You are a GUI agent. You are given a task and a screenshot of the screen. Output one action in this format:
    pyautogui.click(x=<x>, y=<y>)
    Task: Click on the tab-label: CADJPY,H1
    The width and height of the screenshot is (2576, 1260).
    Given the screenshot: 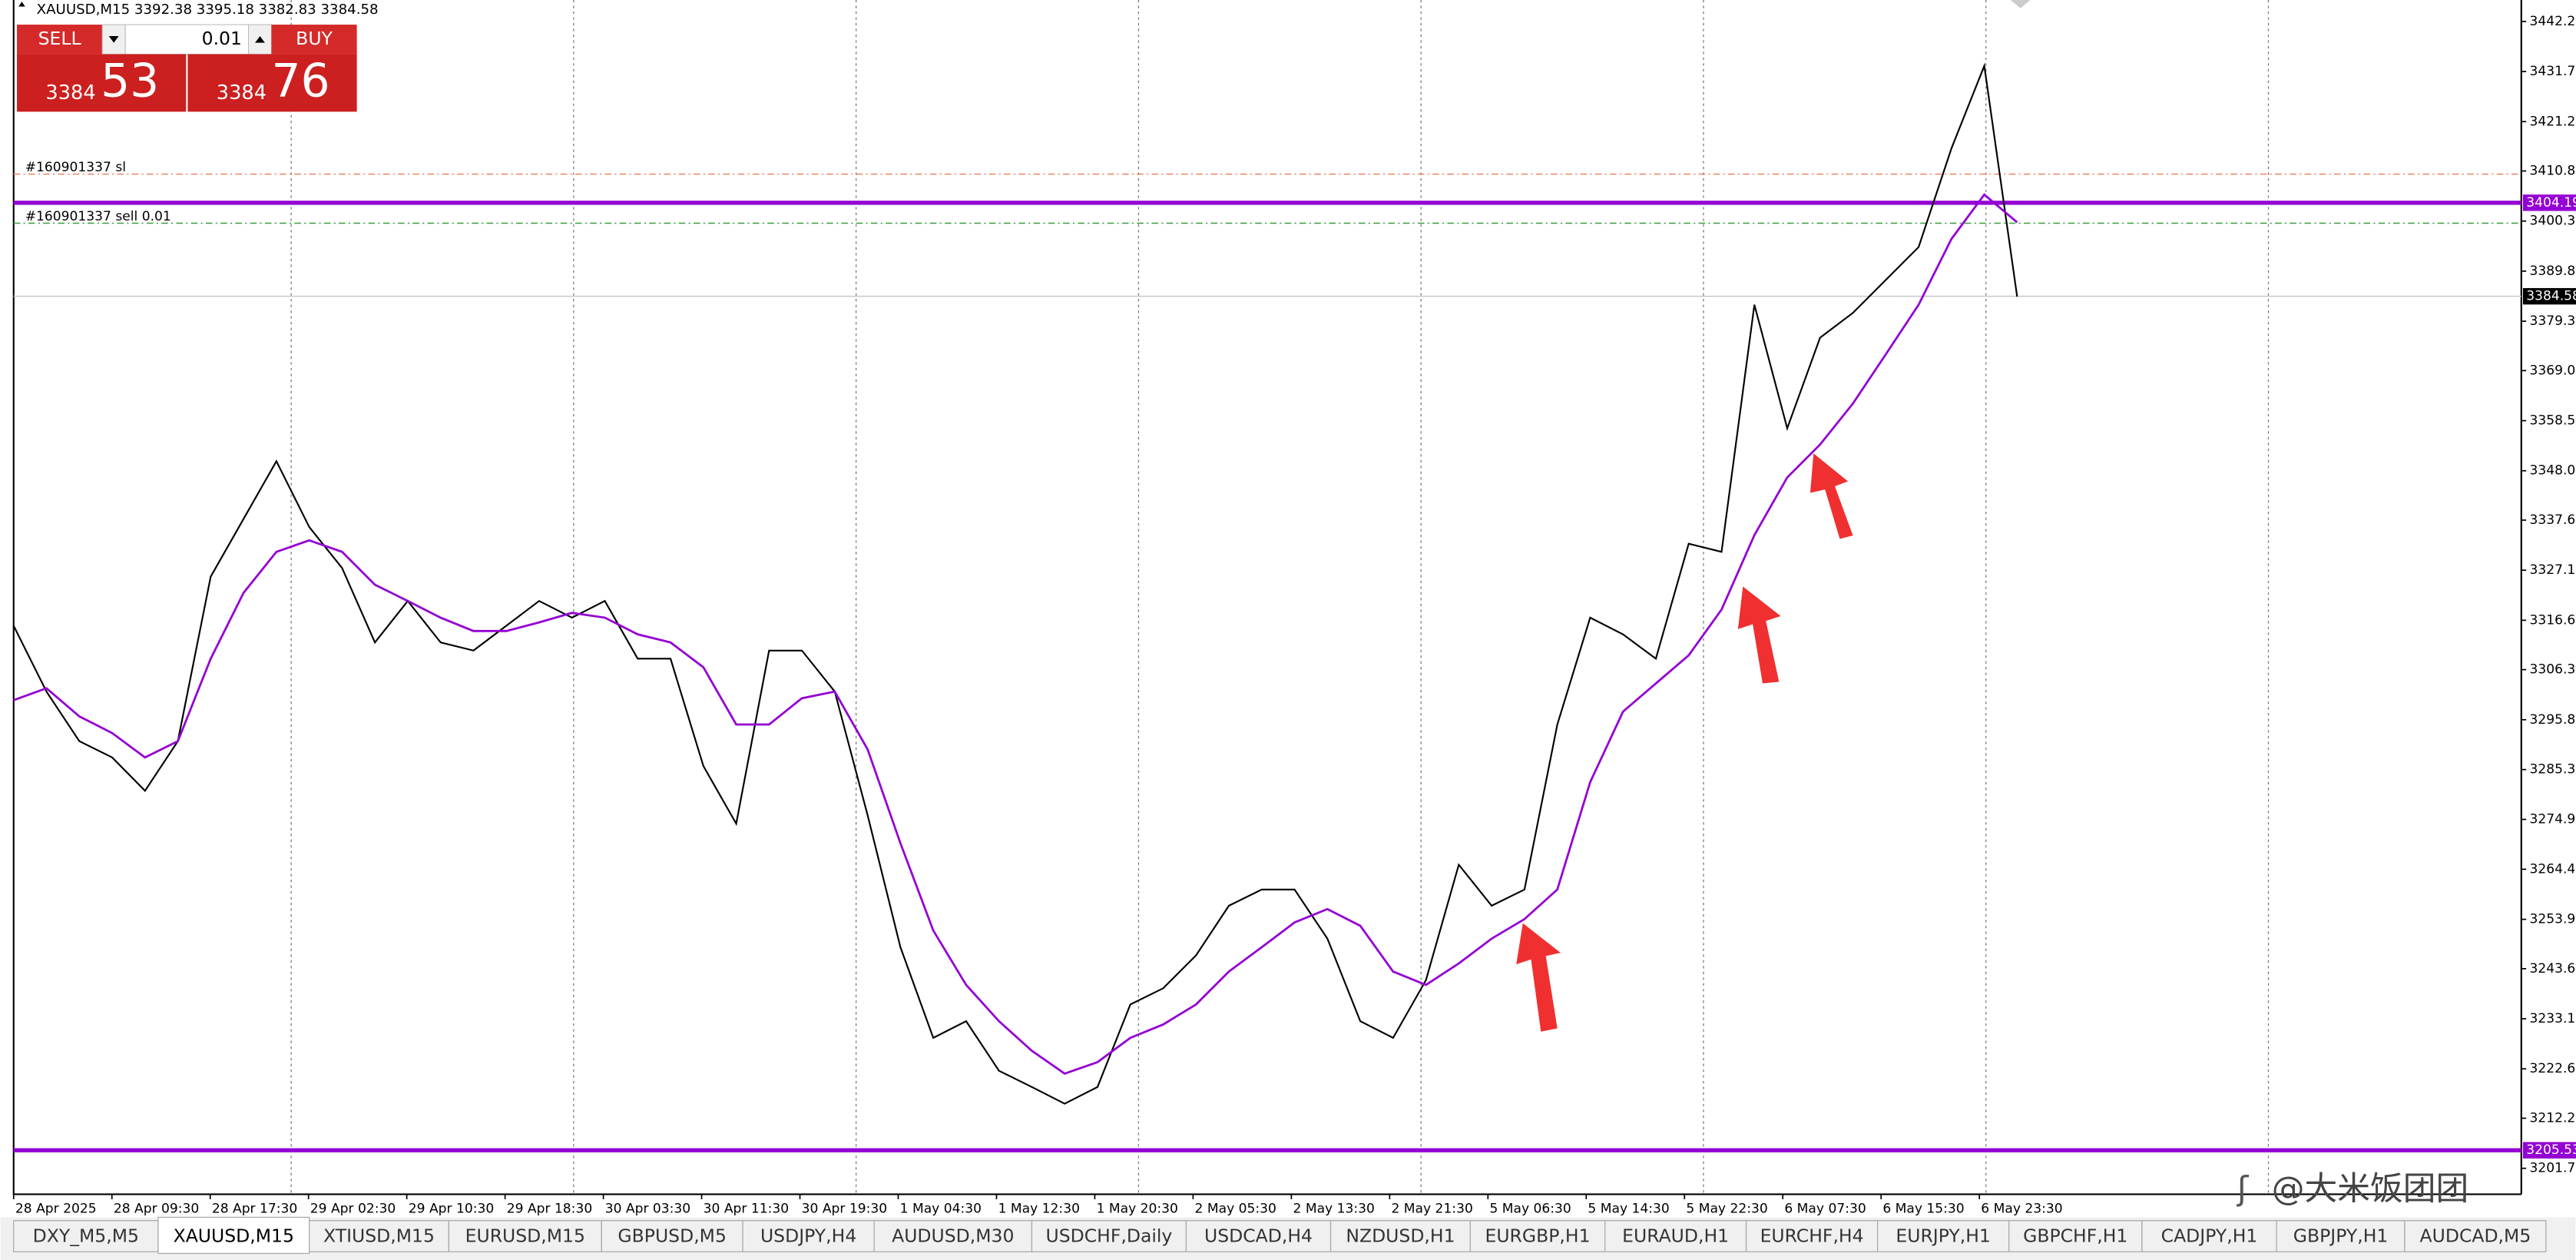 What is the action you would take?
    pyautogui.click(x=2209, y=1236)
    